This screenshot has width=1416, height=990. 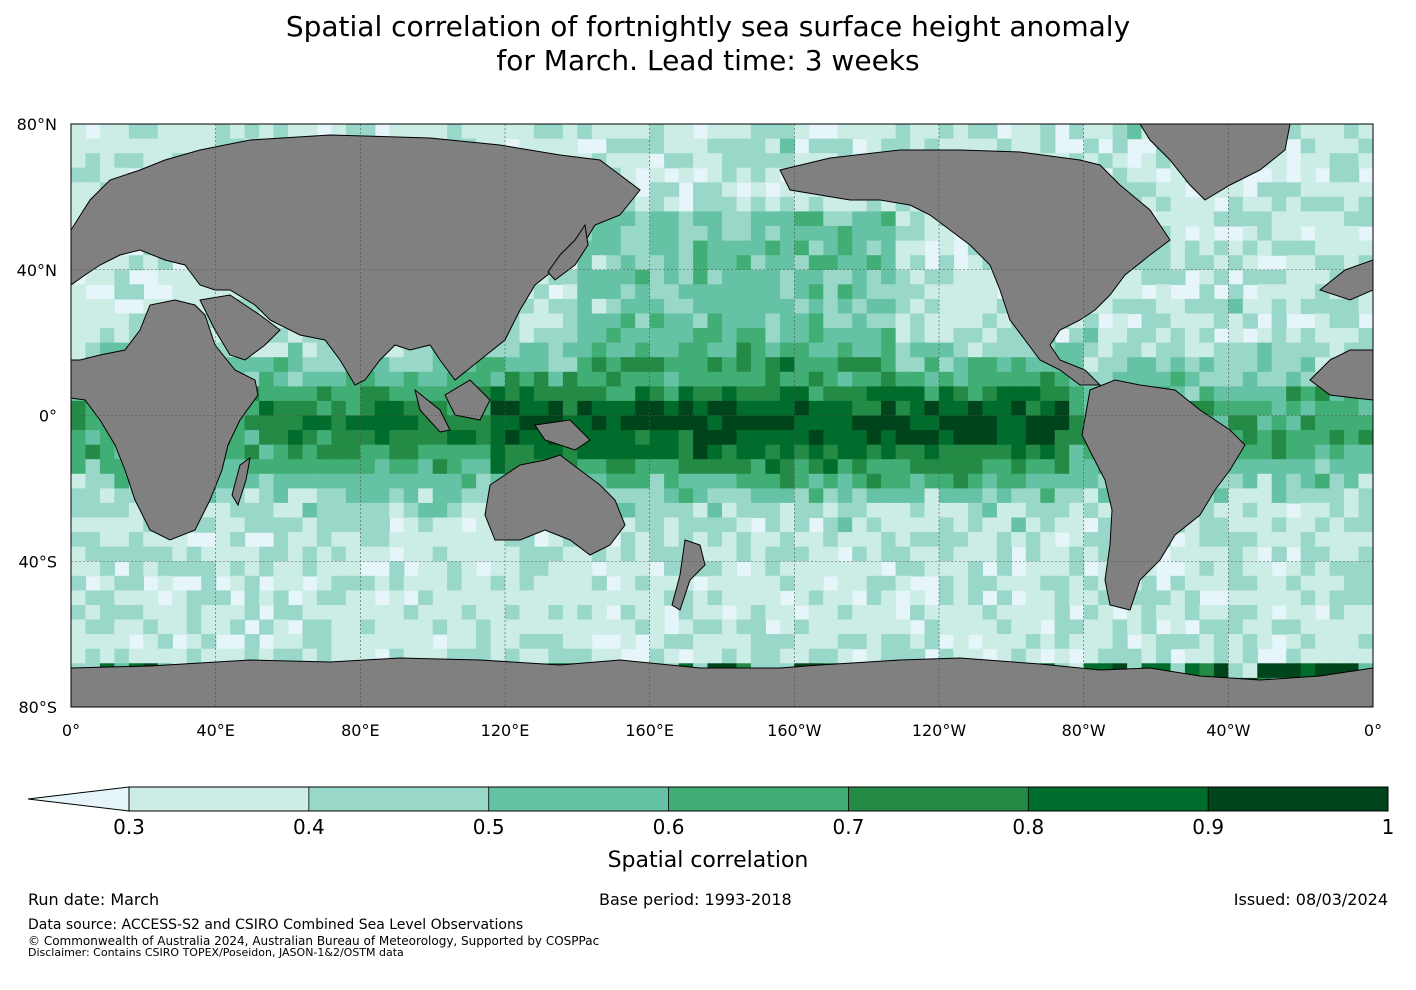 What do you see at coordinates (1298, 799) in the screenshot?
I see `colorbar-segment` at bounding box center [1298, 799].